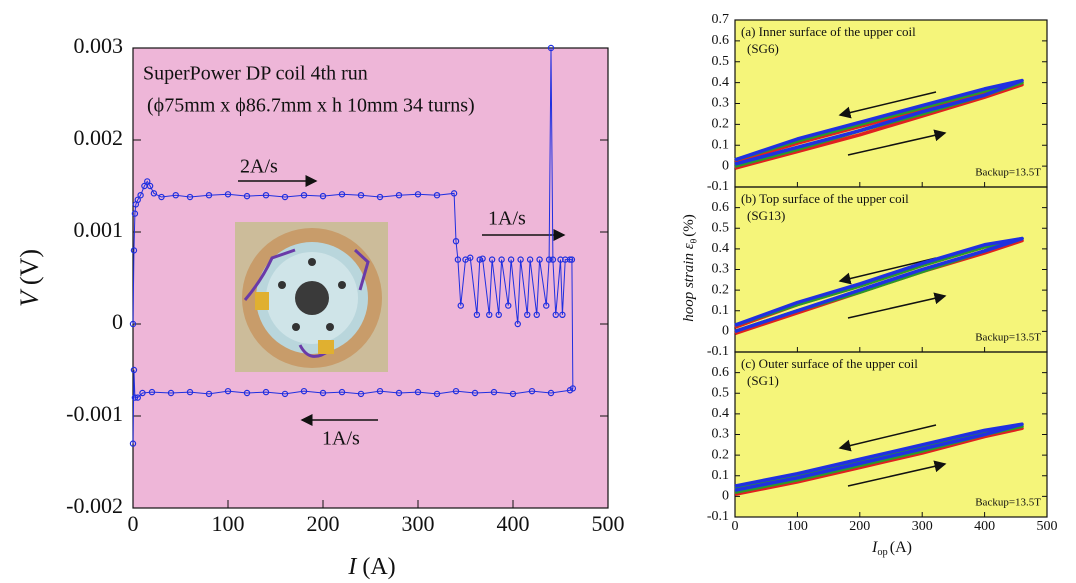 Image resolution: width=1076 pixels, height=583 pixels. Describe the element at coordinates (259, 167) in the screenshot. I see `annotation: 2A/s` at that location.